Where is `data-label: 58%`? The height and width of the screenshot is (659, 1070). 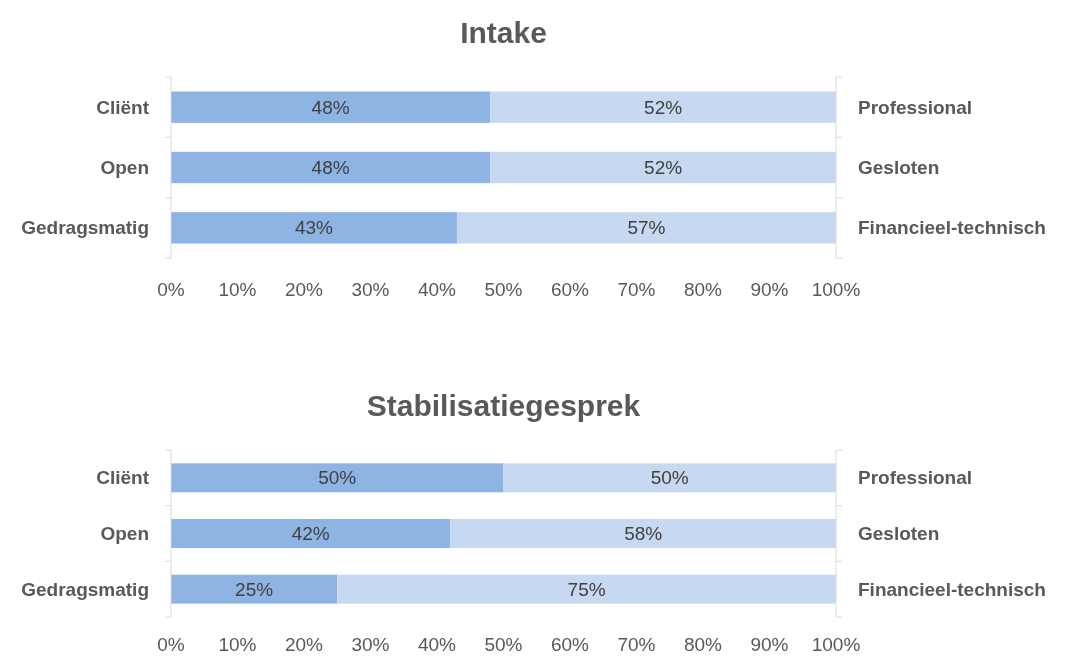 data-label: 58% is located at coordinates (643, 534).